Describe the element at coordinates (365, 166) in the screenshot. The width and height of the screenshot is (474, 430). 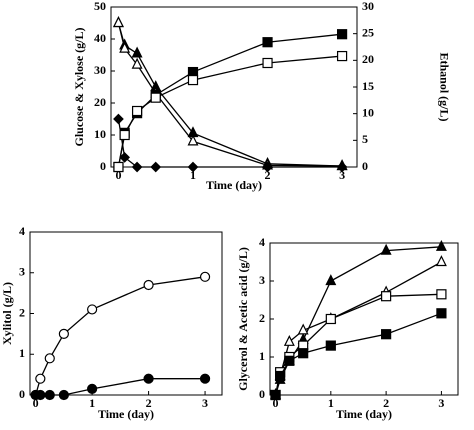
I see `y2-tick-label: 0` at that location.